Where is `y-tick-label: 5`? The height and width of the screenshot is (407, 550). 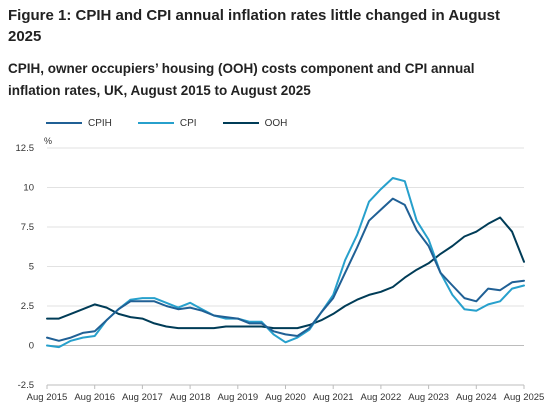
y-tick-label: 5 is located at coordinates (31, 267).